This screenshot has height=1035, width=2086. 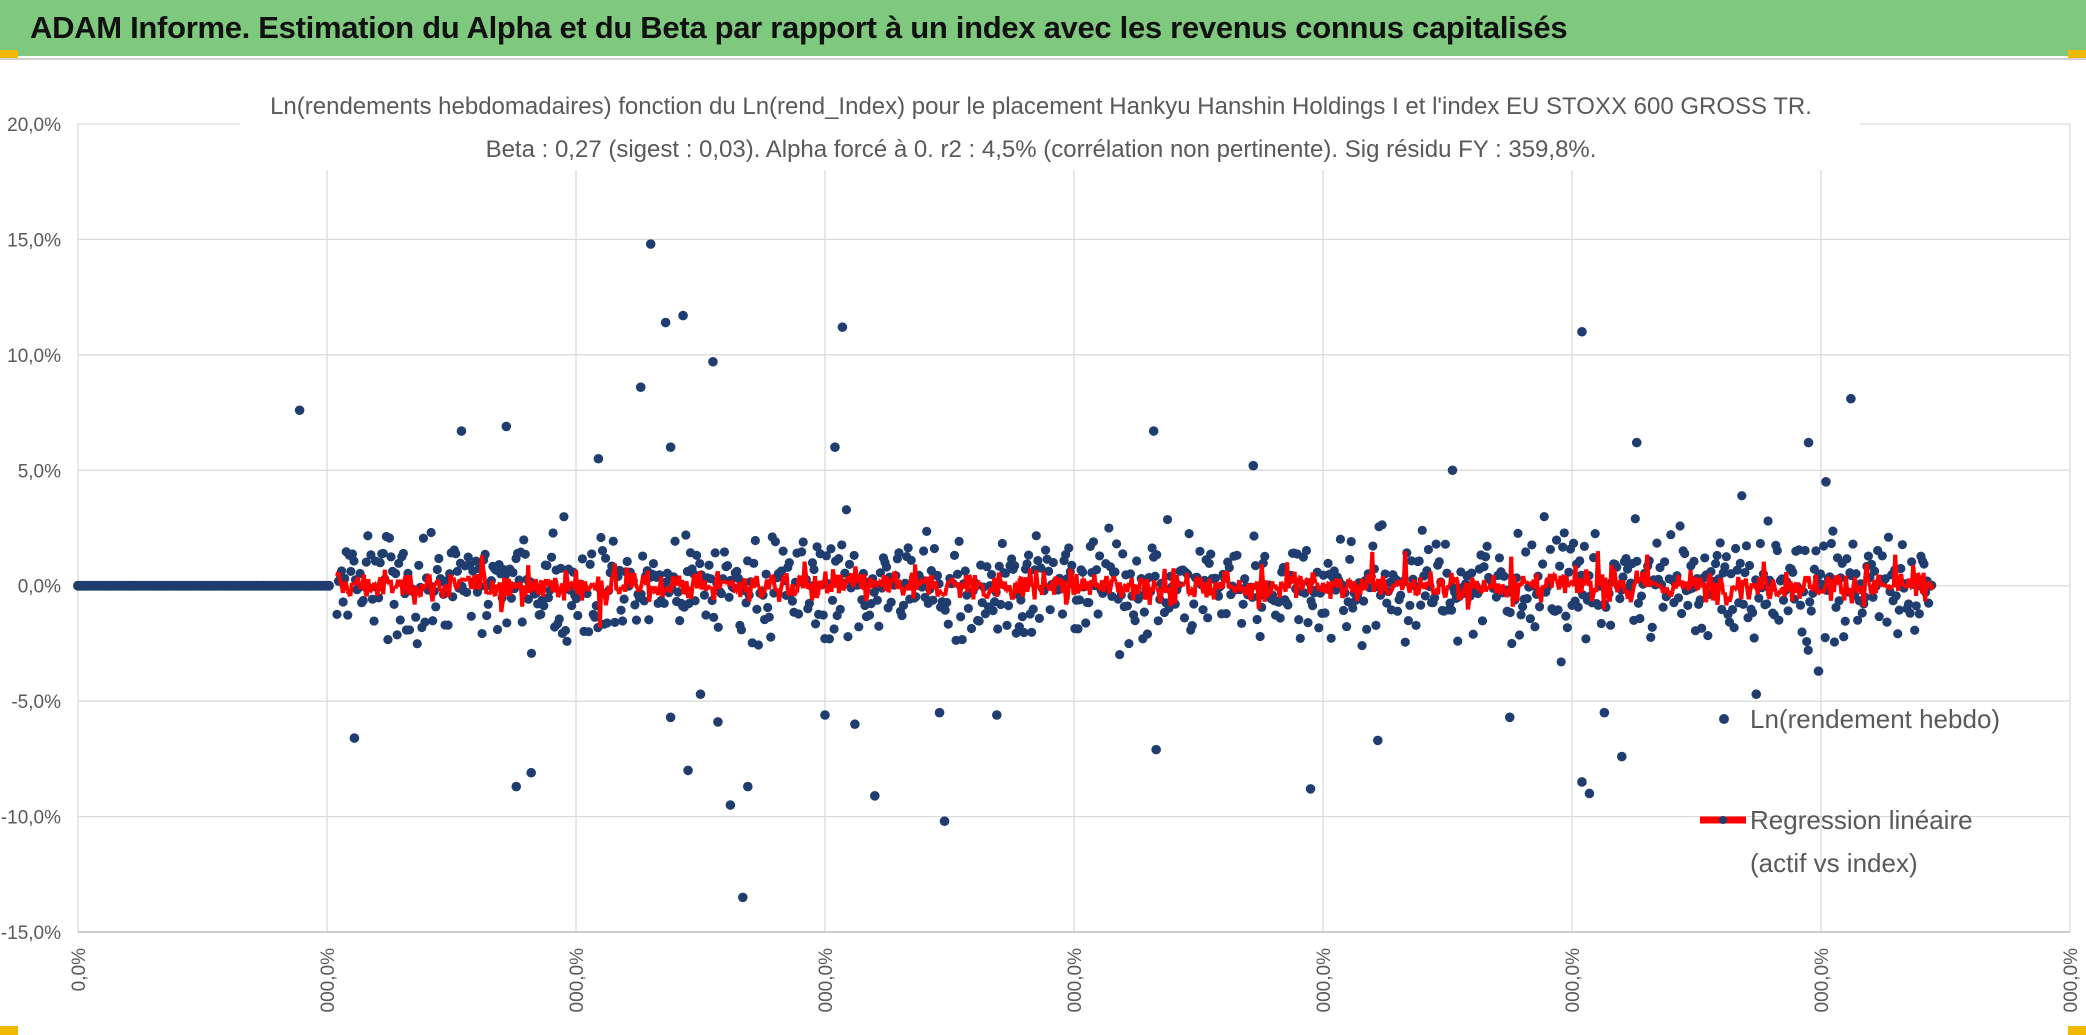 What do you see at coordinates (1834, 863) in the screenshot?
I see `legend-label-regression-2: (actif vs index)` at bounding box center [1834, 863].